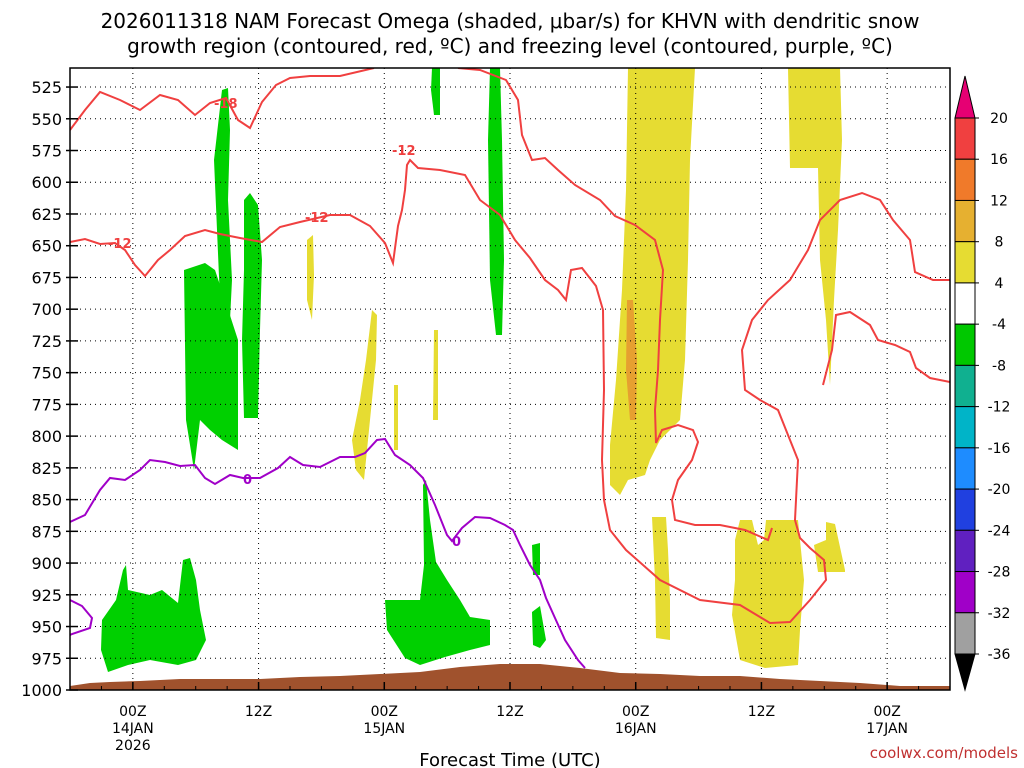 Image resolution: width=1024 pixels, height=768 pixels. Describe the element at coordinates (965, 672) in the screenshot. I see `colorbar-bottom-triangle` at that location.